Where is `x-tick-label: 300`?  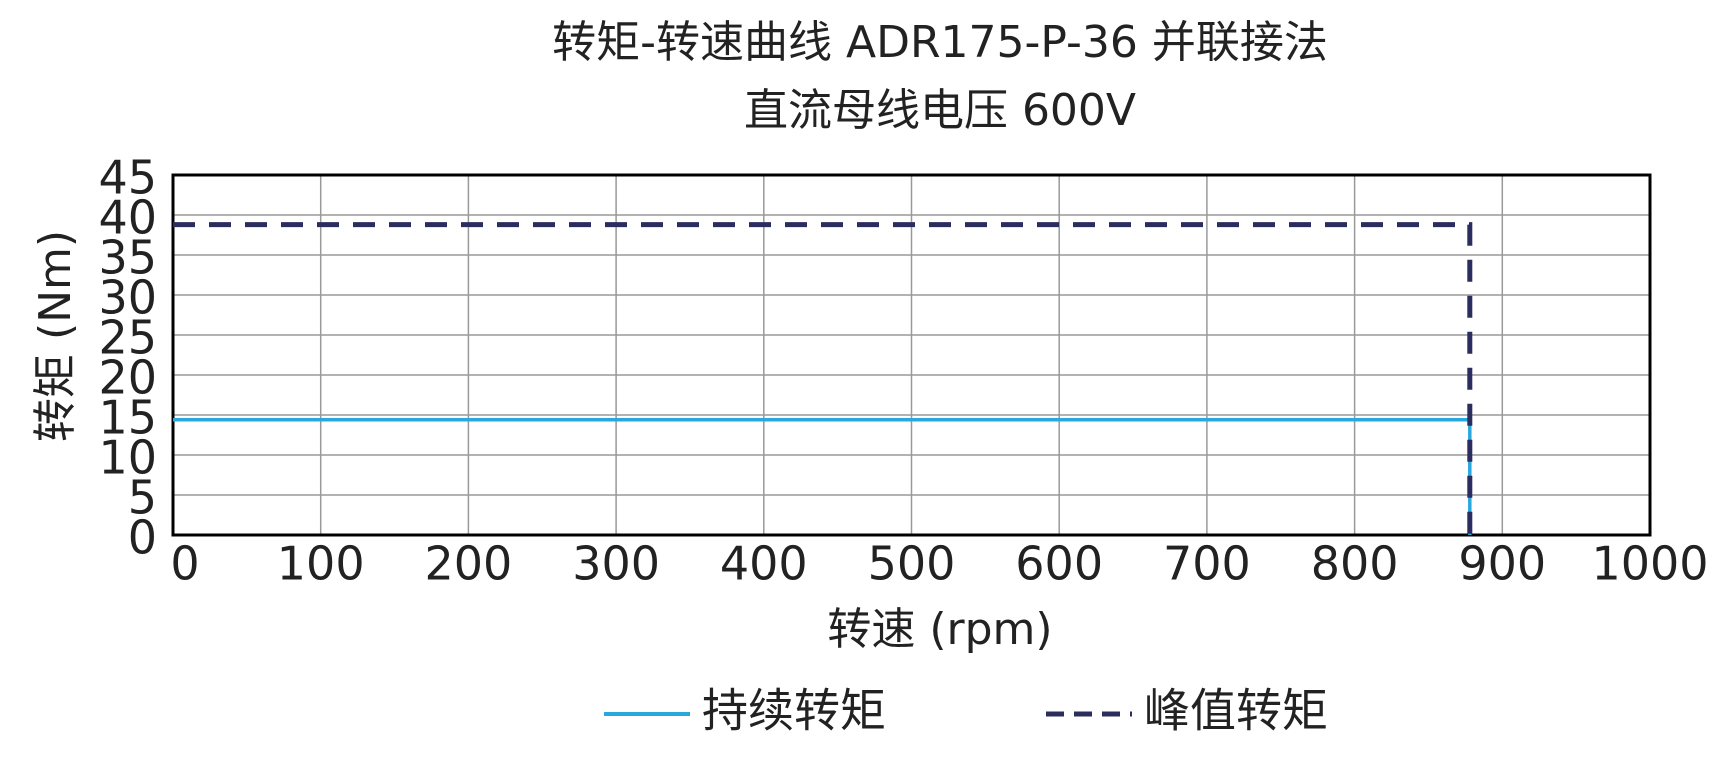 x-tick-label: 300 is located at coordinates (616, 564).